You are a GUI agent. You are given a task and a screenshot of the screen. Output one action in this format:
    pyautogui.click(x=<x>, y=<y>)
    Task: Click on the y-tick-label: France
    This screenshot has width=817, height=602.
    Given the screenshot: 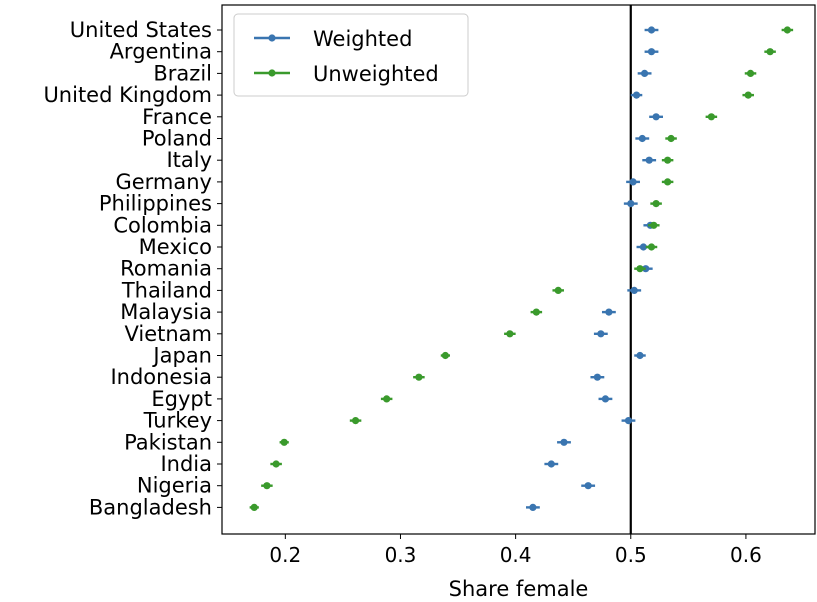 What is the action you would take?
    pyautogui.click(x=177, y=117)
    